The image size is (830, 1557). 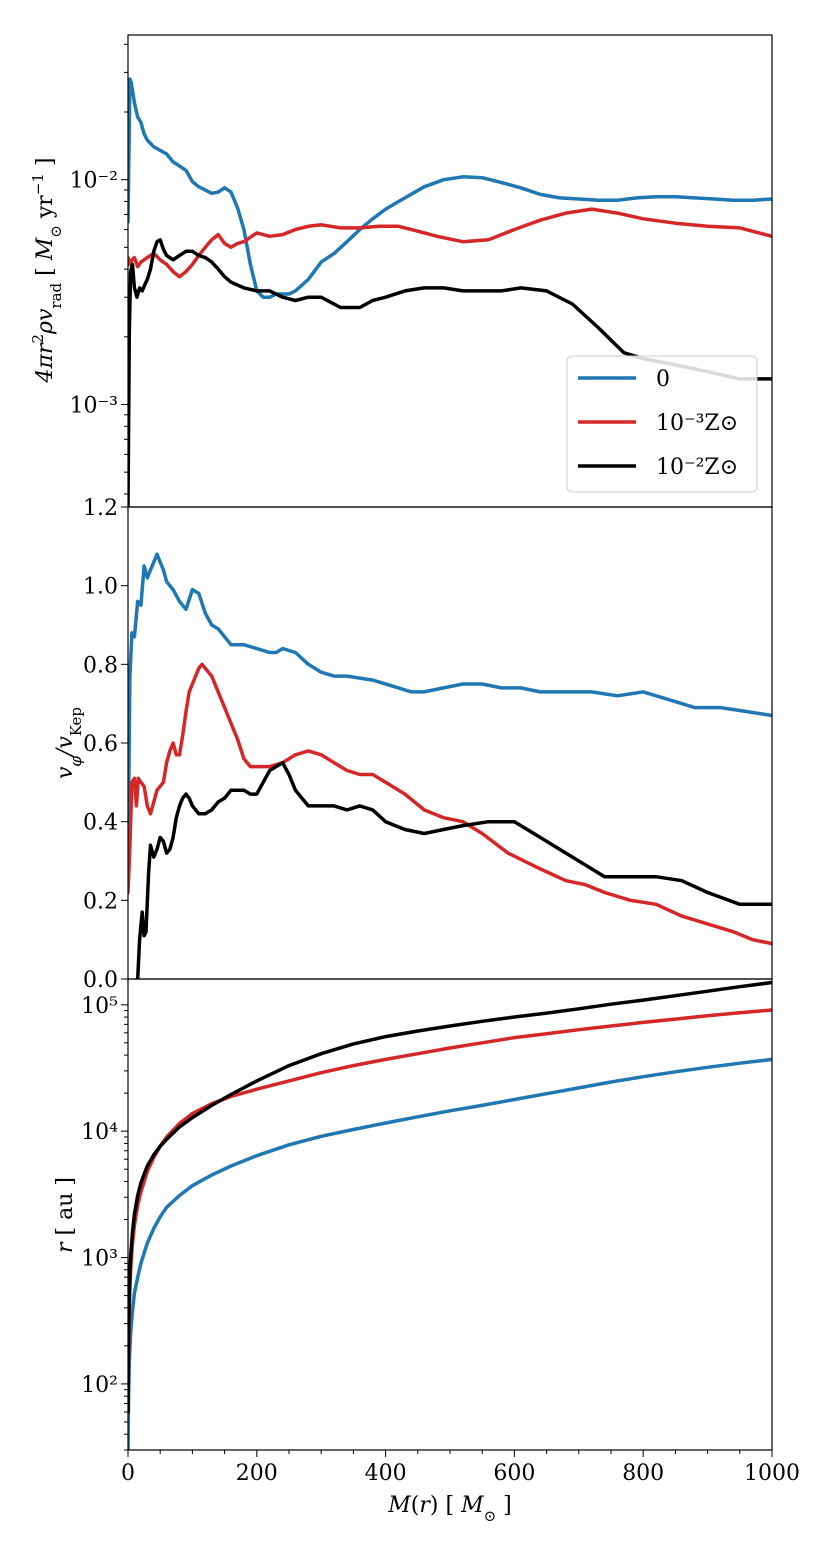 I want to click on legend-label-1: 10⁻³Z⊙, so click(x=697, y=423).